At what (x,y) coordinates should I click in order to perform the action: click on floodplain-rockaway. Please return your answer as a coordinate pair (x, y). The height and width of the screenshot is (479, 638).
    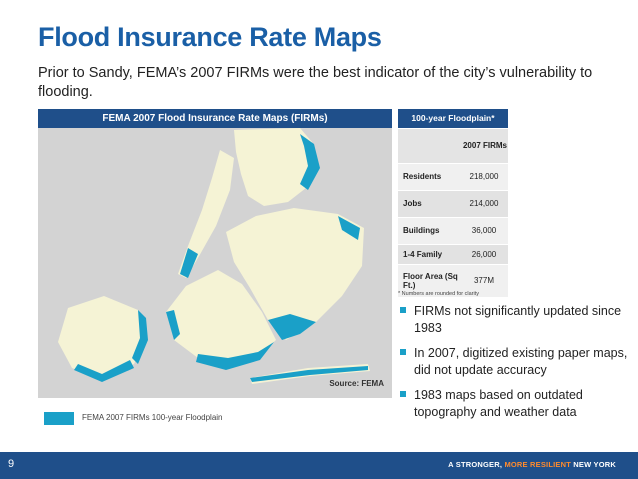
    Looking at the image, I should click on (309, 374).